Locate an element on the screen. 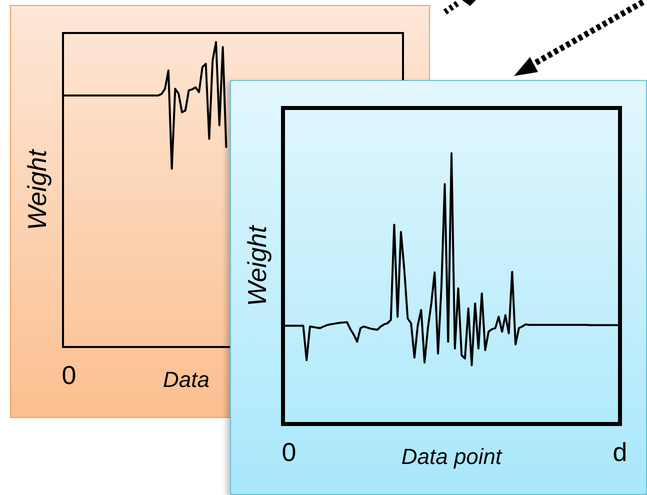 The width and height of the screenshot is (647, 495). x-axis-title: Data is located at coordinates (186, 379).